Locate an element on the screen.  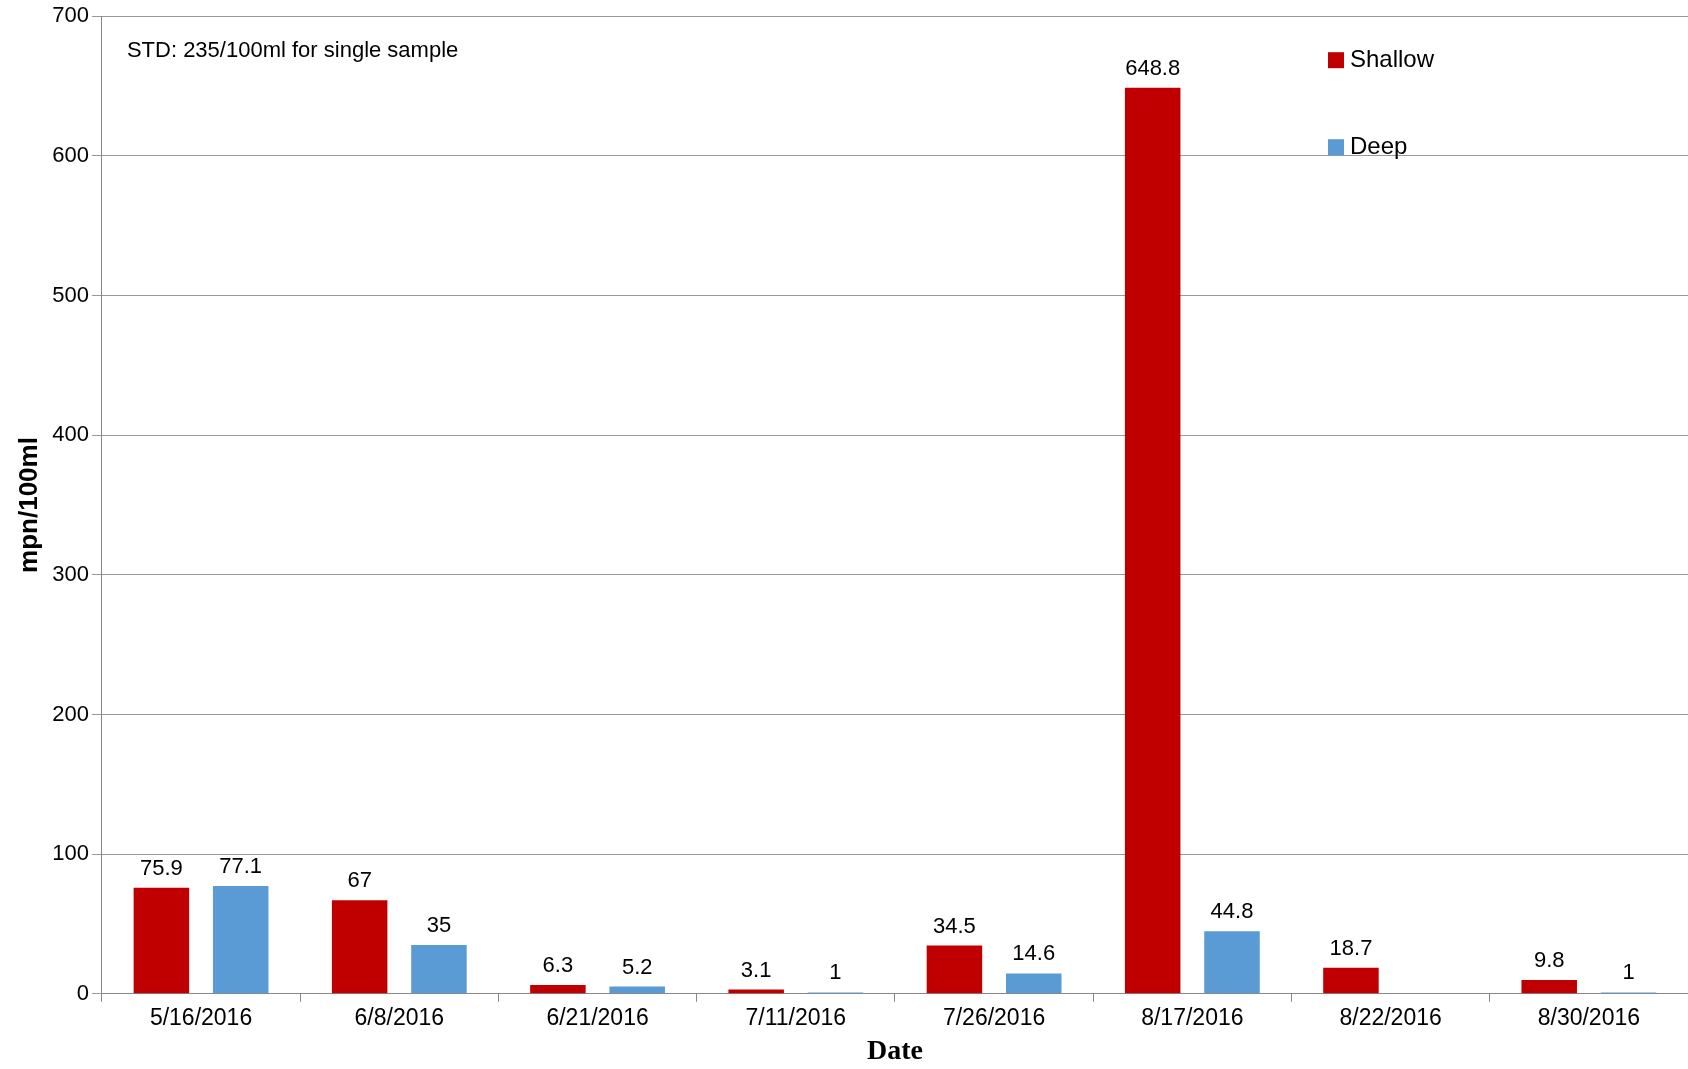
data-label: 34.5 is located at coordinates (954, 925).